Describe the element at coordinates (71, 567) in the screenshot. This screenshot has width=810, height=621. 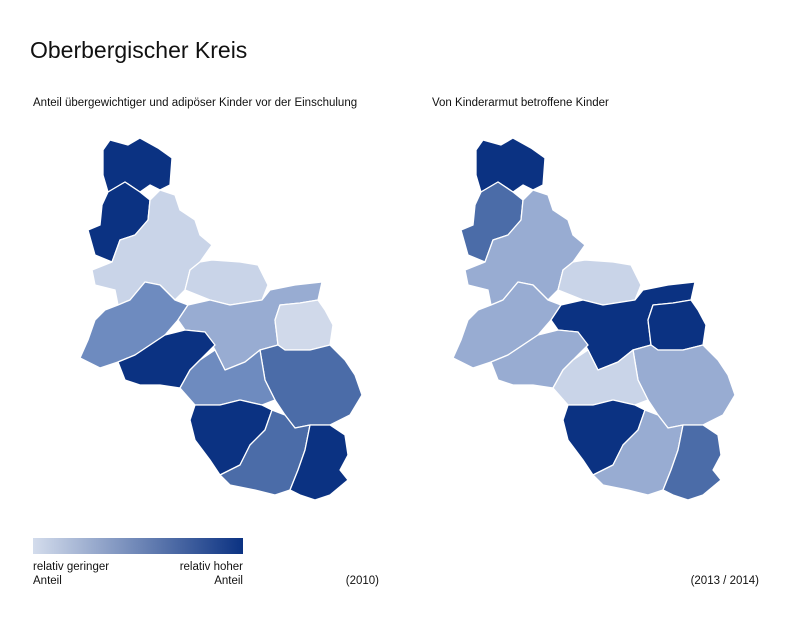
I see `legend-label: relativ geringer` at that location.